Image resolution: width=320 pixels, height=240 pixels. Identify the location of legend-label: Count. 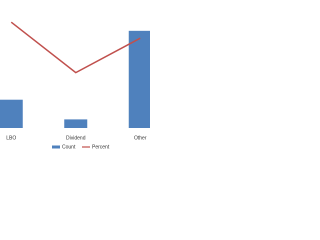
(69, 147).